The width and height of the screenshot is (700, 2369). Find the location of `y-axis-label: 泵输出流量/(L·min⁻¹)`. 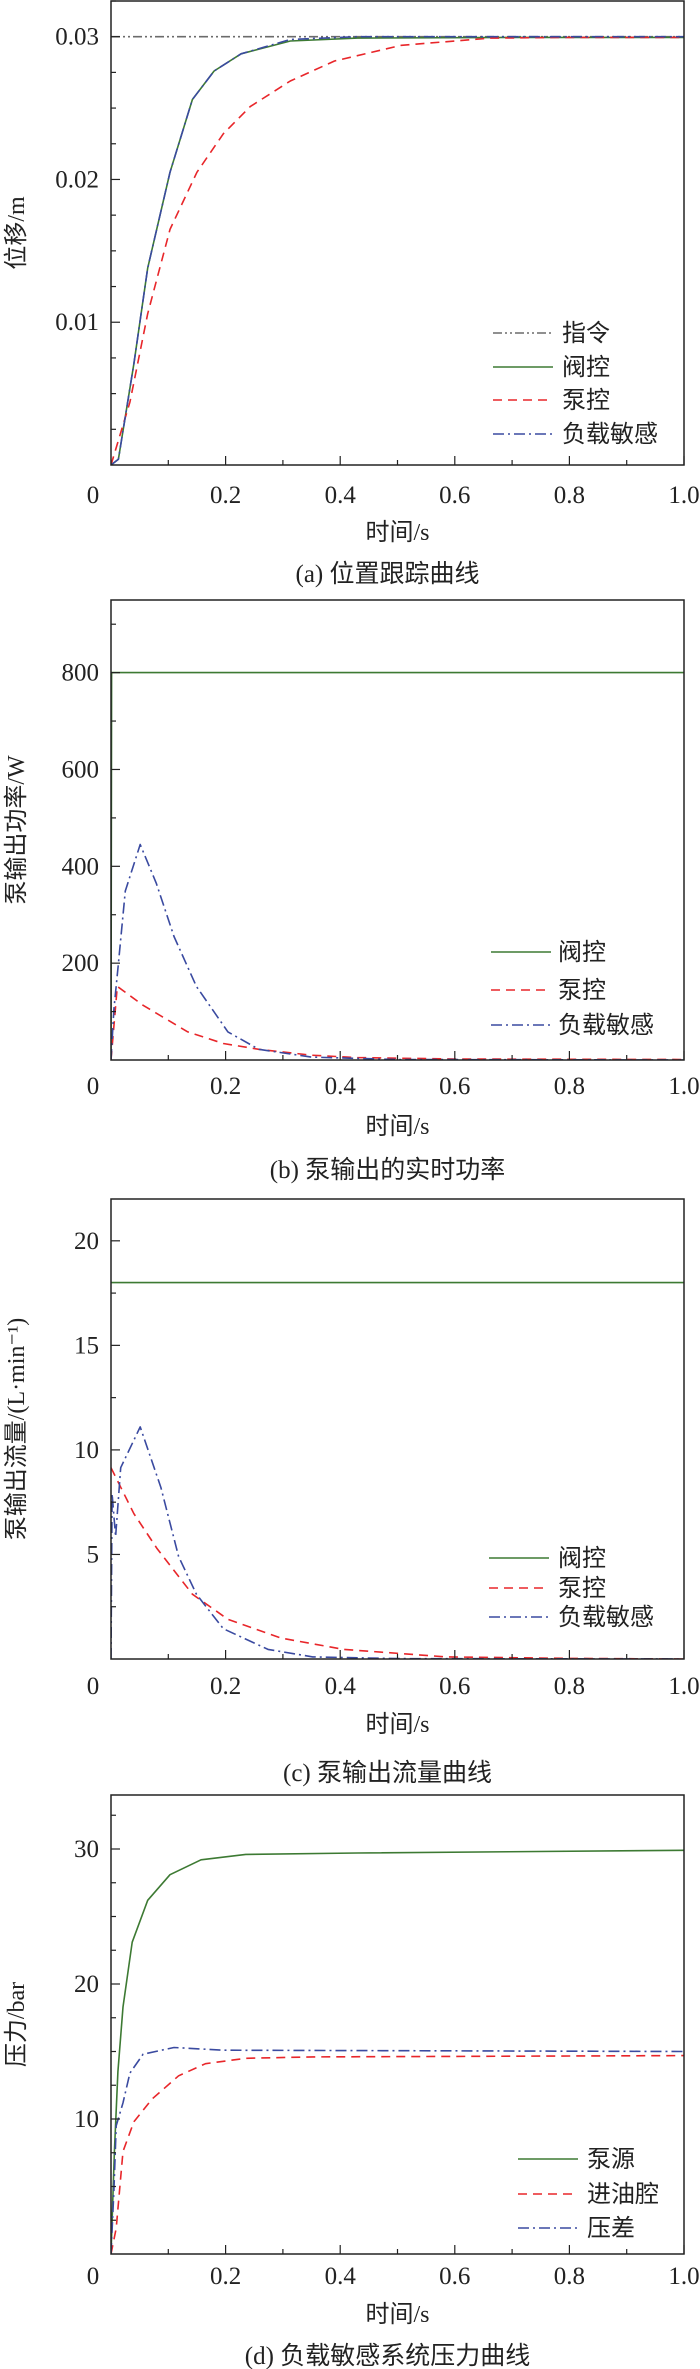

y-axis-label: 泵输出流量/(L·min⁻¹) is located at coordinates (16, 1429).